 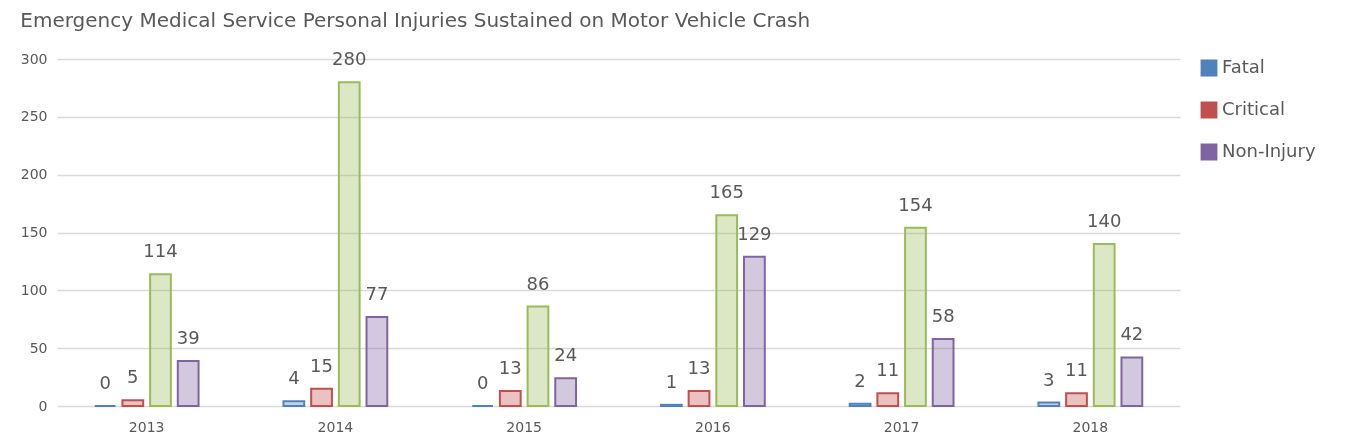 What do you see at coordinates (294, 378) in the screenshot?
I see `data-label: 4` at bounding box center [294, 378].